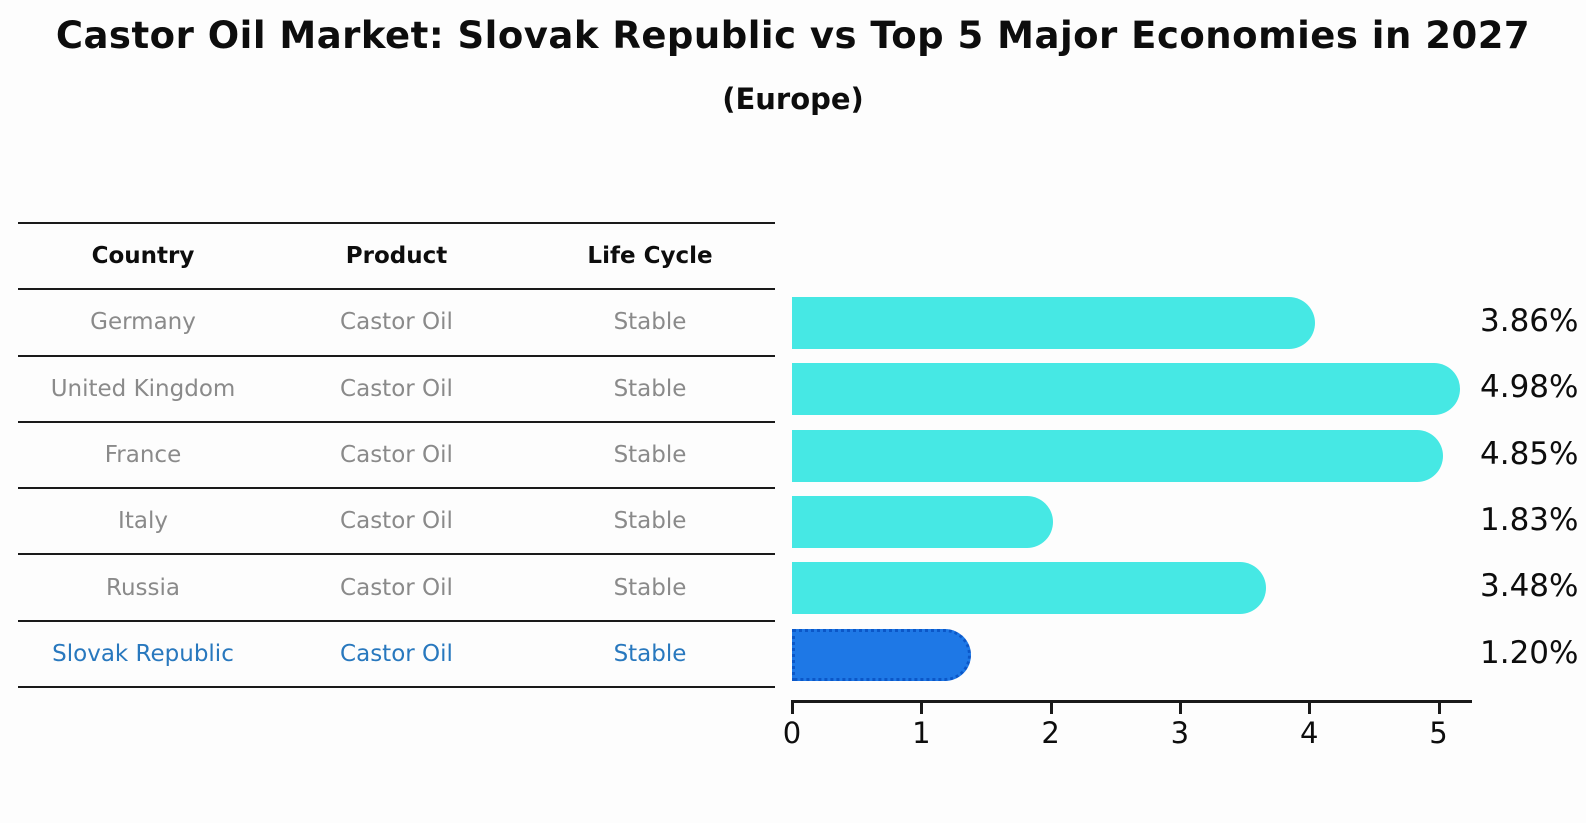 This screenshot has height=823, width=1586. What do you see at coordinates (792, 733) in the screenshot?
I see `x-axis-tick-label: 0` at bounding box center [792, 733].